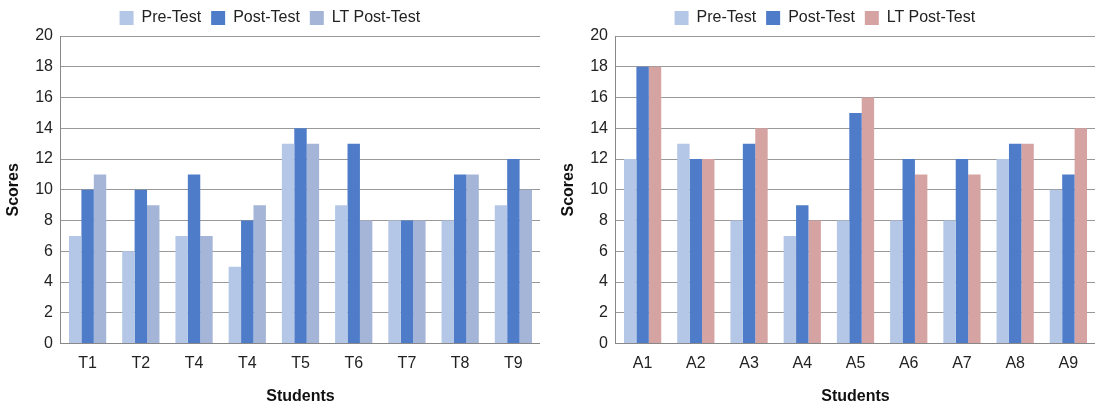 The width and height of the screenshot is (1105, 413). I want to click on y-tick-label: 4, so click(604, 281).